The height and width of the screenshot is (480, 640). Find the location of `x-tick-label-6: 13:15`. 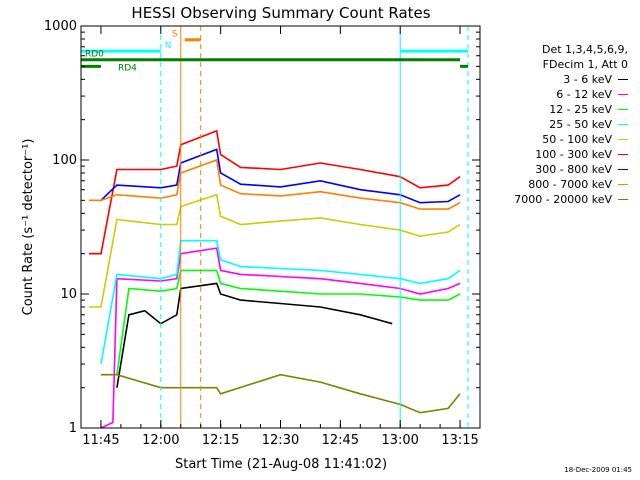

x-tick-label-6: 13:15 is located at coordinates (459, 440).